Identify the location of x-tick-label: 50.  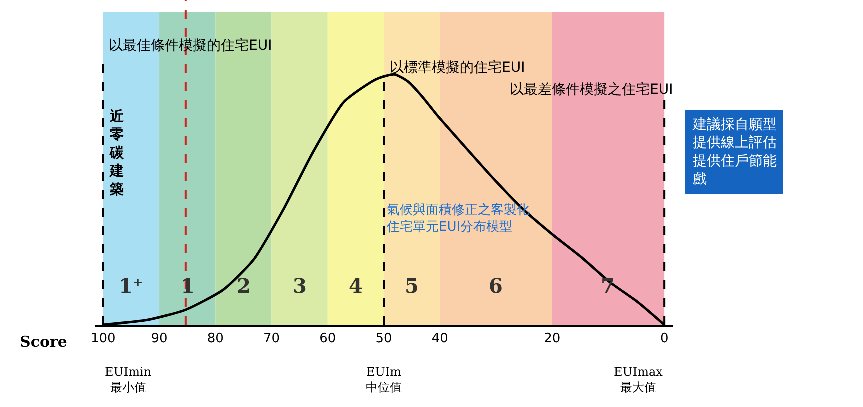
(384, 339).